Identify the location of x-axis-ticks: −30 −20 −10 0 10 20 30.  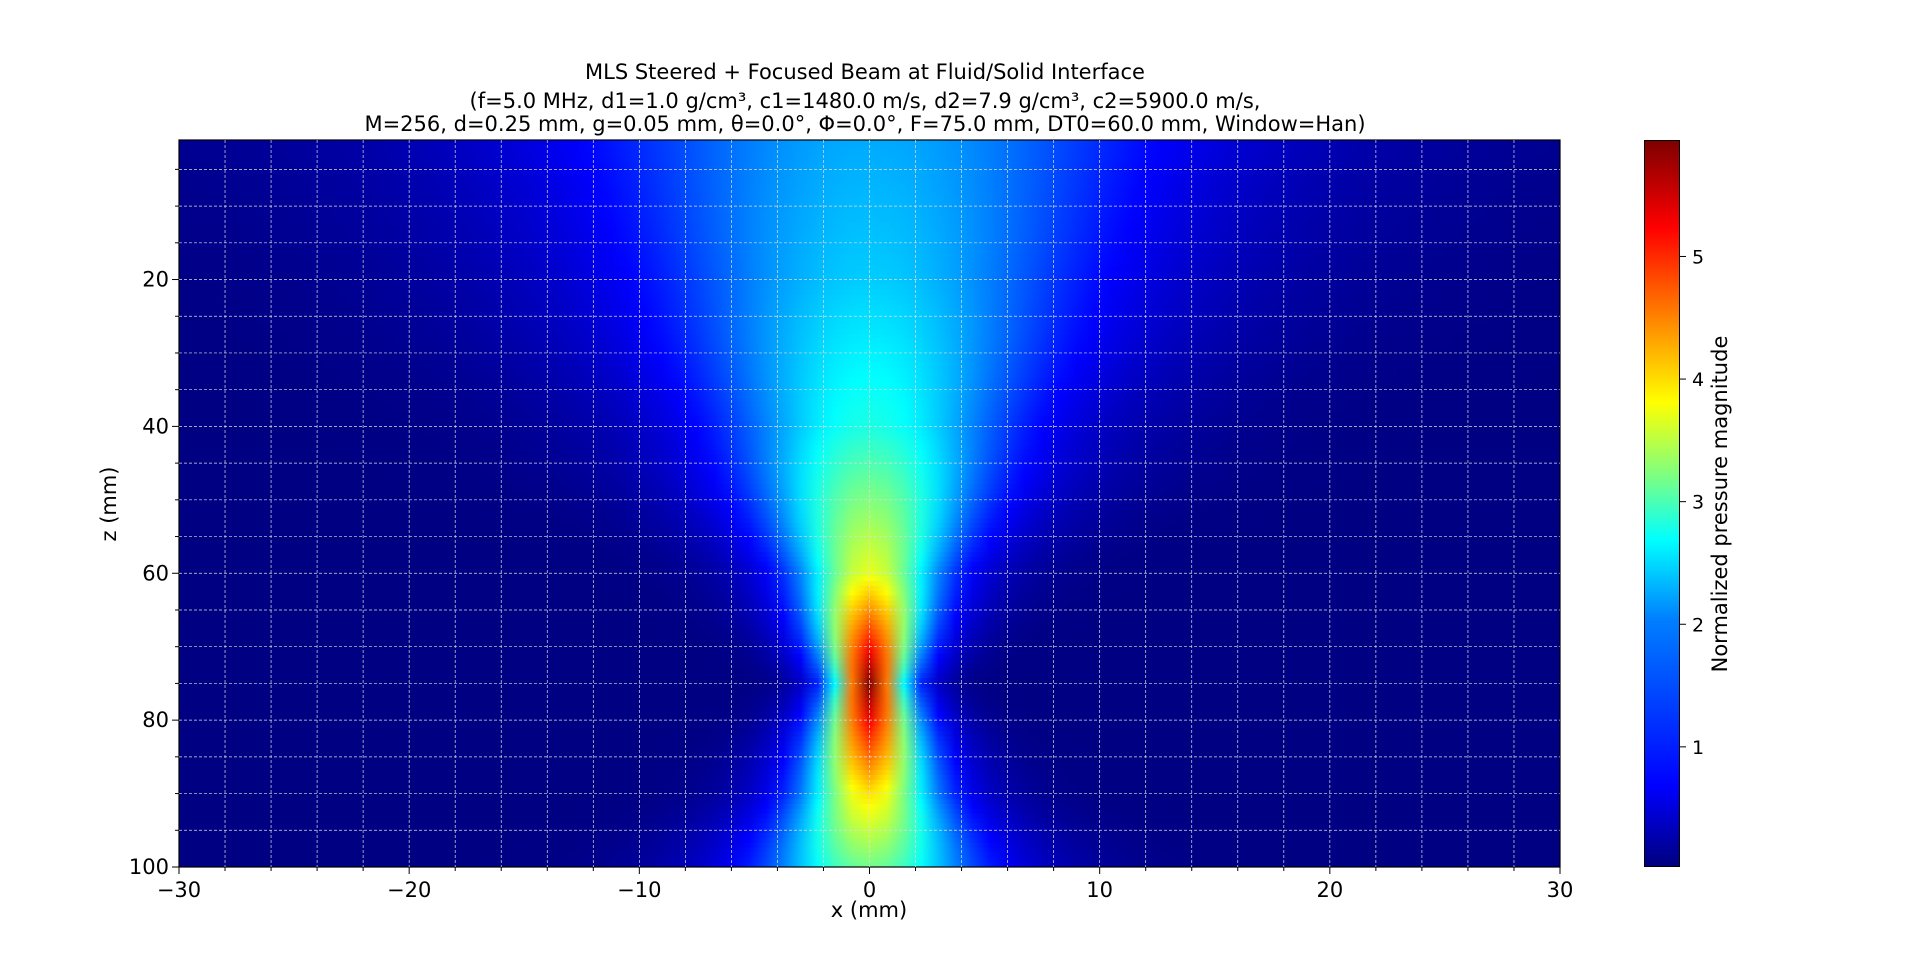
(865, 884).